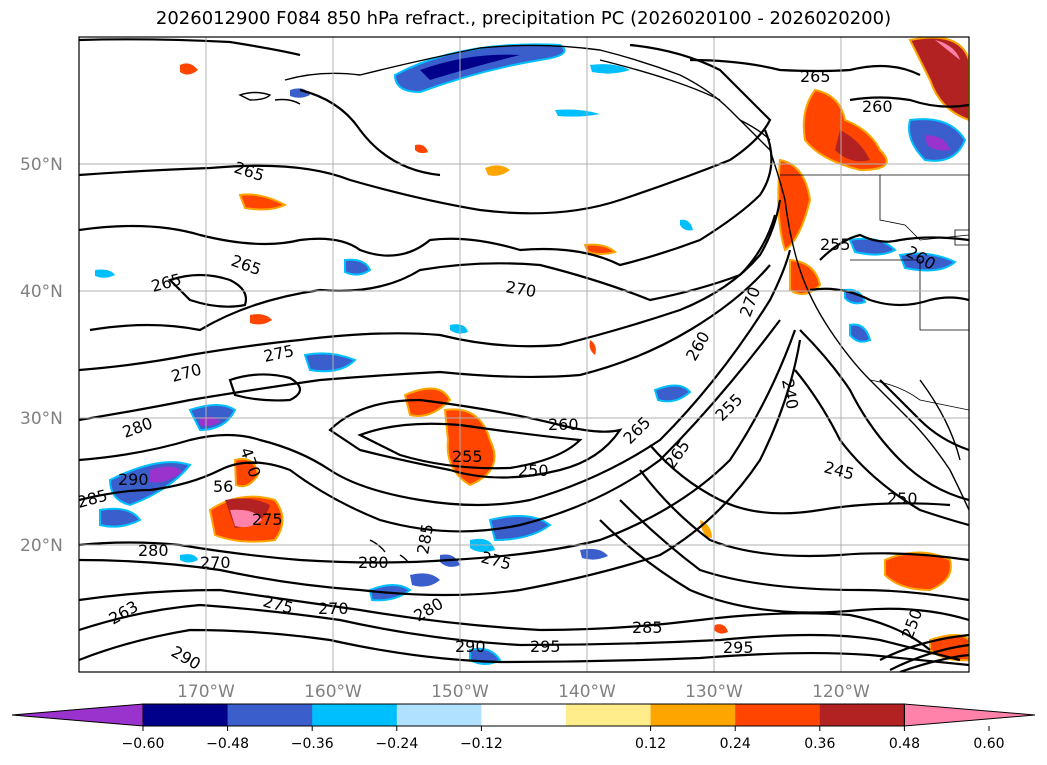 The image size is (1047, 765). I want to click on colorbar-tick-label: 0.36, so click(819, 744).